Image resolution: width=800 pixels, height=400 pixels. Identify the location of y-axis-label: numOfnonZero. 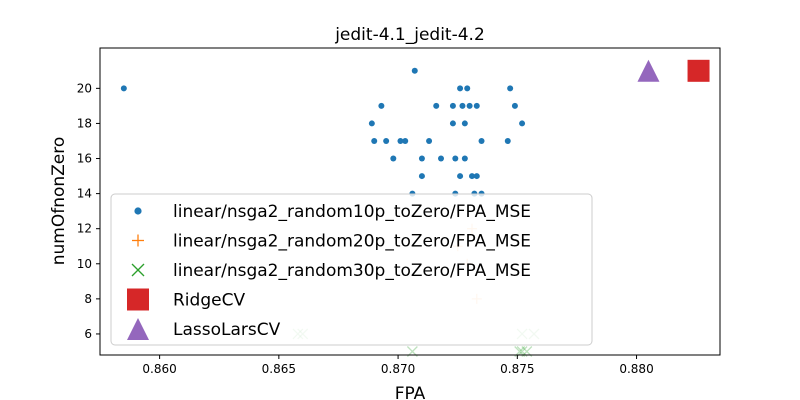
(59, 201).